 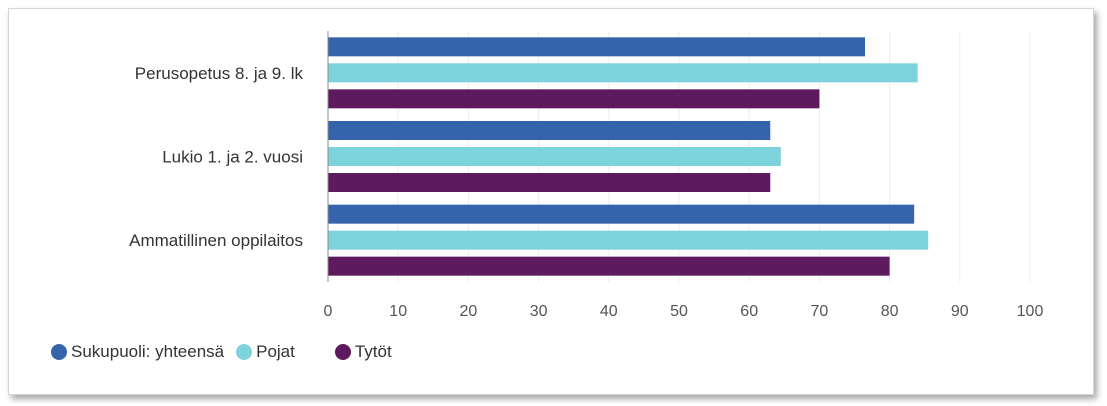 What do you see at coordinates (539, 311) in the screenshot?
I see `x-tick-label: 30` at bounding box center [539, 311].